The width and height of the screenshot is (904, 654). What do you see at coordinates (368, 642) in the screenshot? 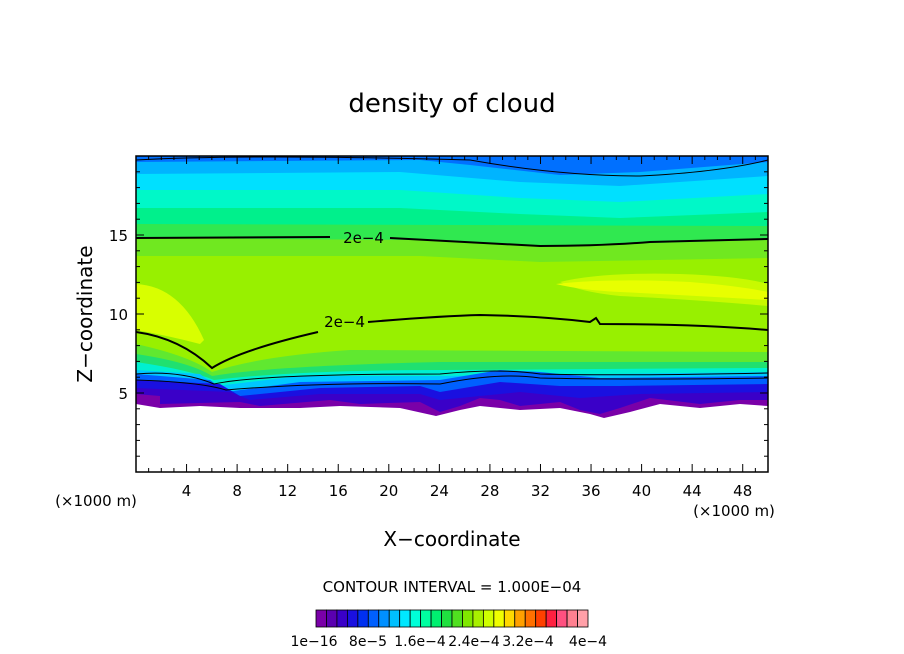
I see `colorbar-label: 8e−5` at bounding box center [368, 642].